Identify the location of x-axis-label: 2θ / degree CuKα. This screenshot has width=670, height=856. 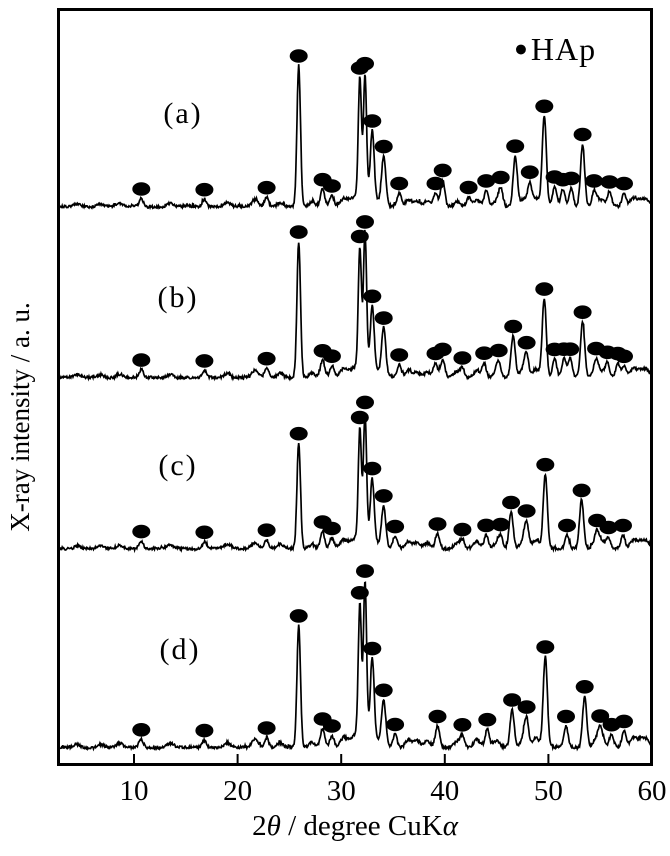
(355, 826).